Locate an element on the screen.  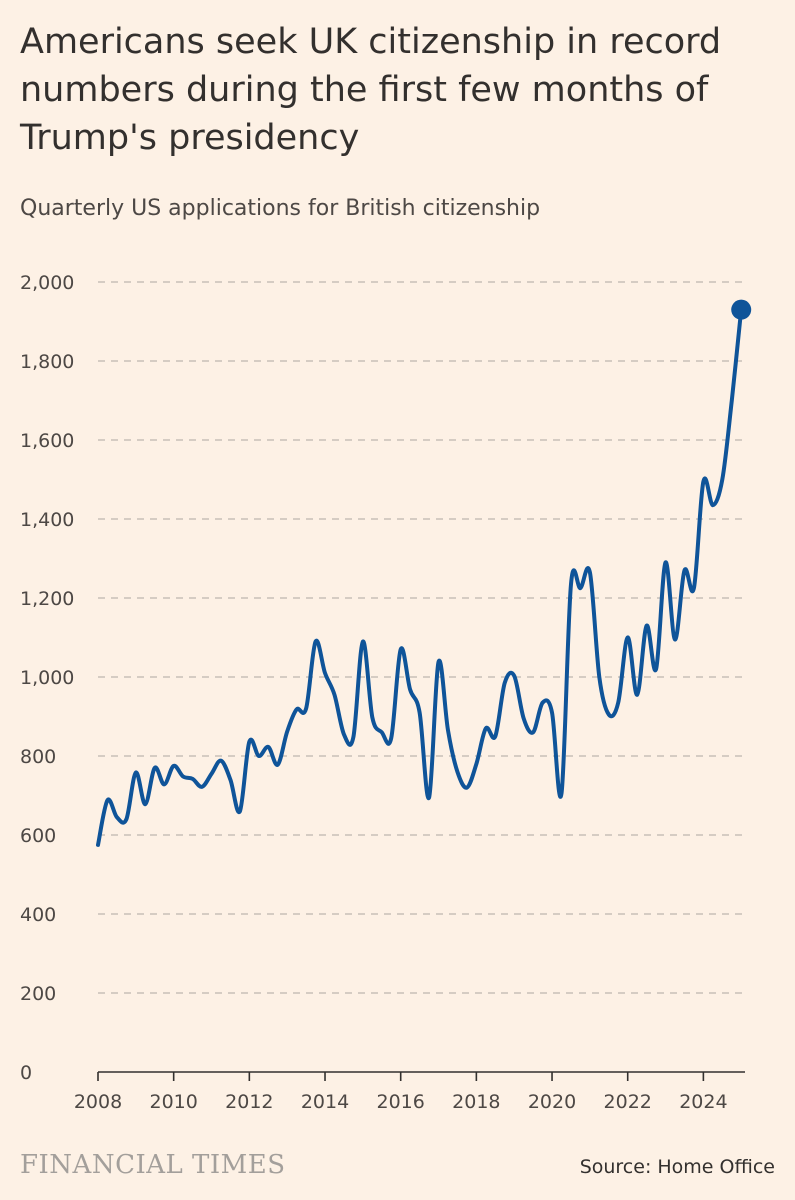
y-tick-label: 1,200 is located at coordinates (47, 599).